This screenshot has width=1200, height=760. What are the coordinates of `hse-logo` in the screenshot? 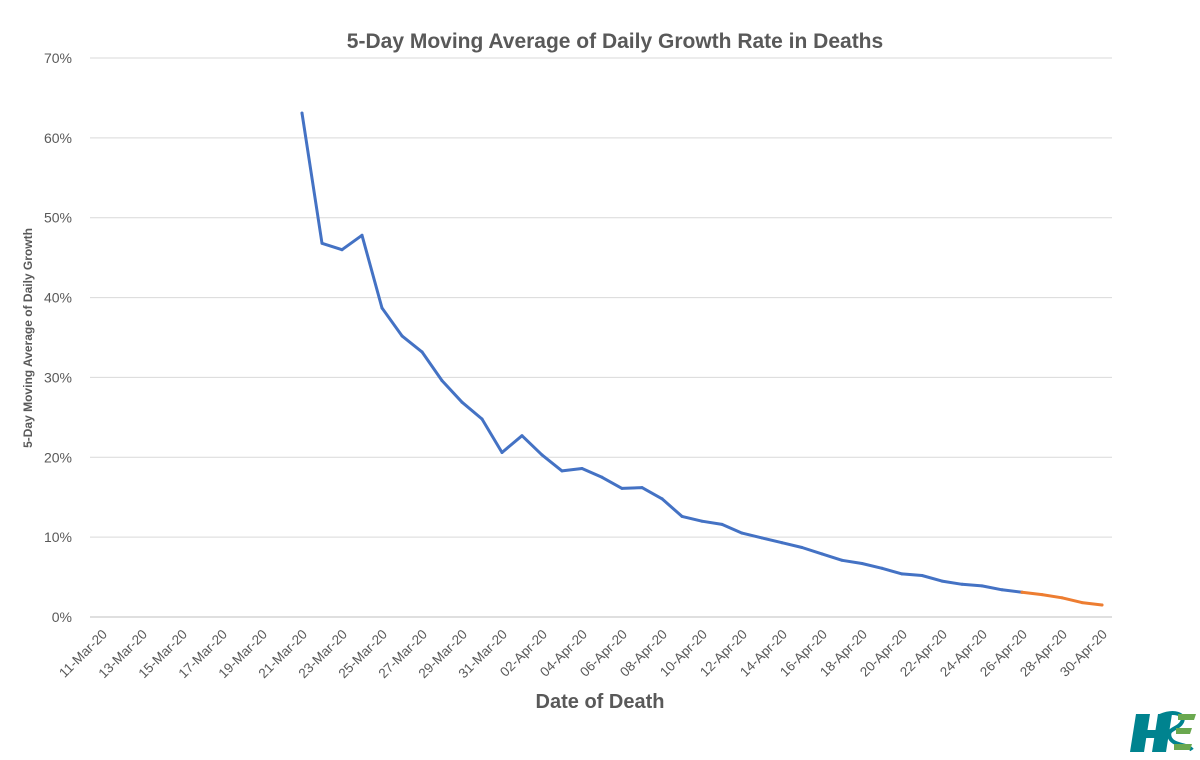 It's located at (1163, 731).